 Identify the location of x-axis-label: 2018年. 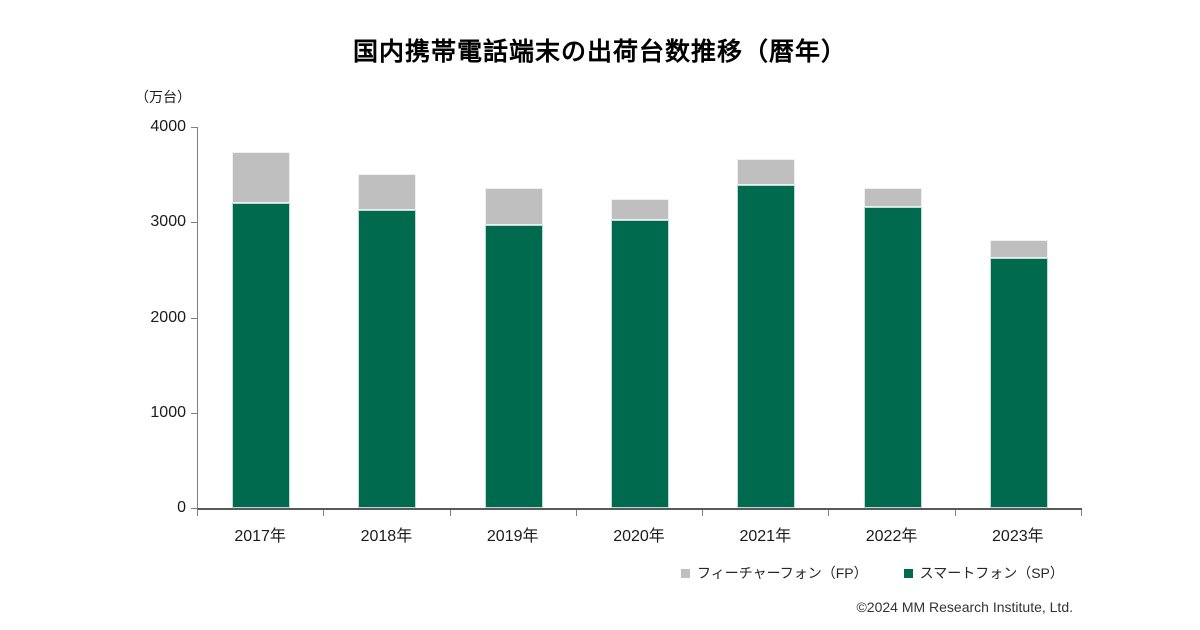
(386, 536).